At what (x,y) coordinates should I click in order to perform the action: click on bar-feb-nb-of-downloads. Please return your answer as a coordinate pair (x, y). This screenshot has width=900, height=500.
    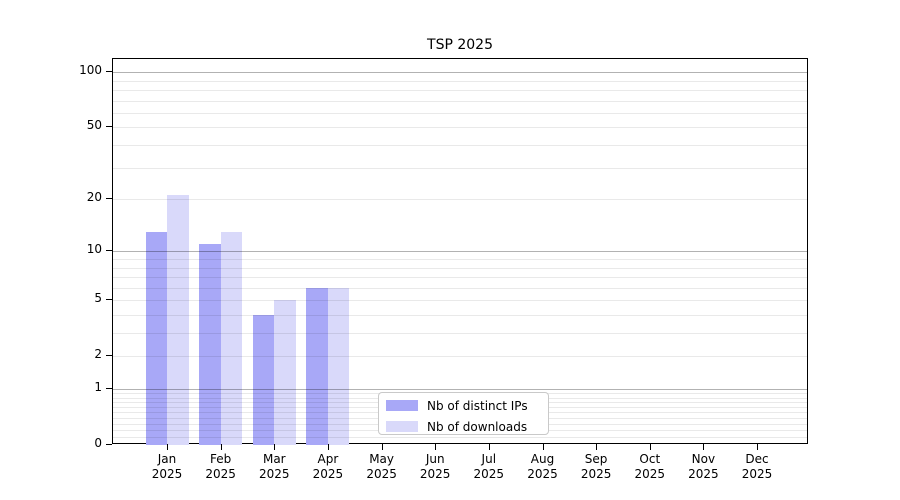
    Looking at the image, I should click on (231, 338).